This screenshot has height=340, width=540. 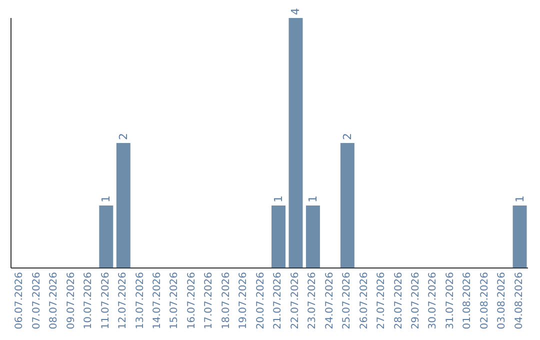 I want to click on x-tick-label: 24.07.2026, so click(x=330, y=301).